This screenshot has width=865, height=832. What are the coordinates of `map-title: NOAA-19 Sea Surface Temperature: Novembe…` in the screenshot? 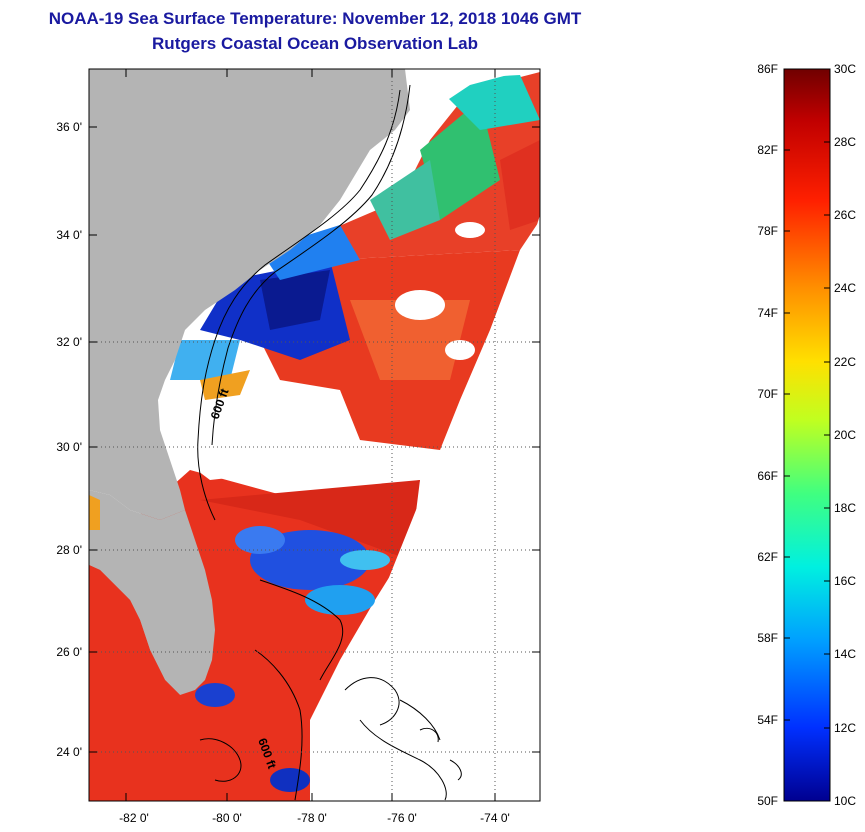 It's located at (315, 18).